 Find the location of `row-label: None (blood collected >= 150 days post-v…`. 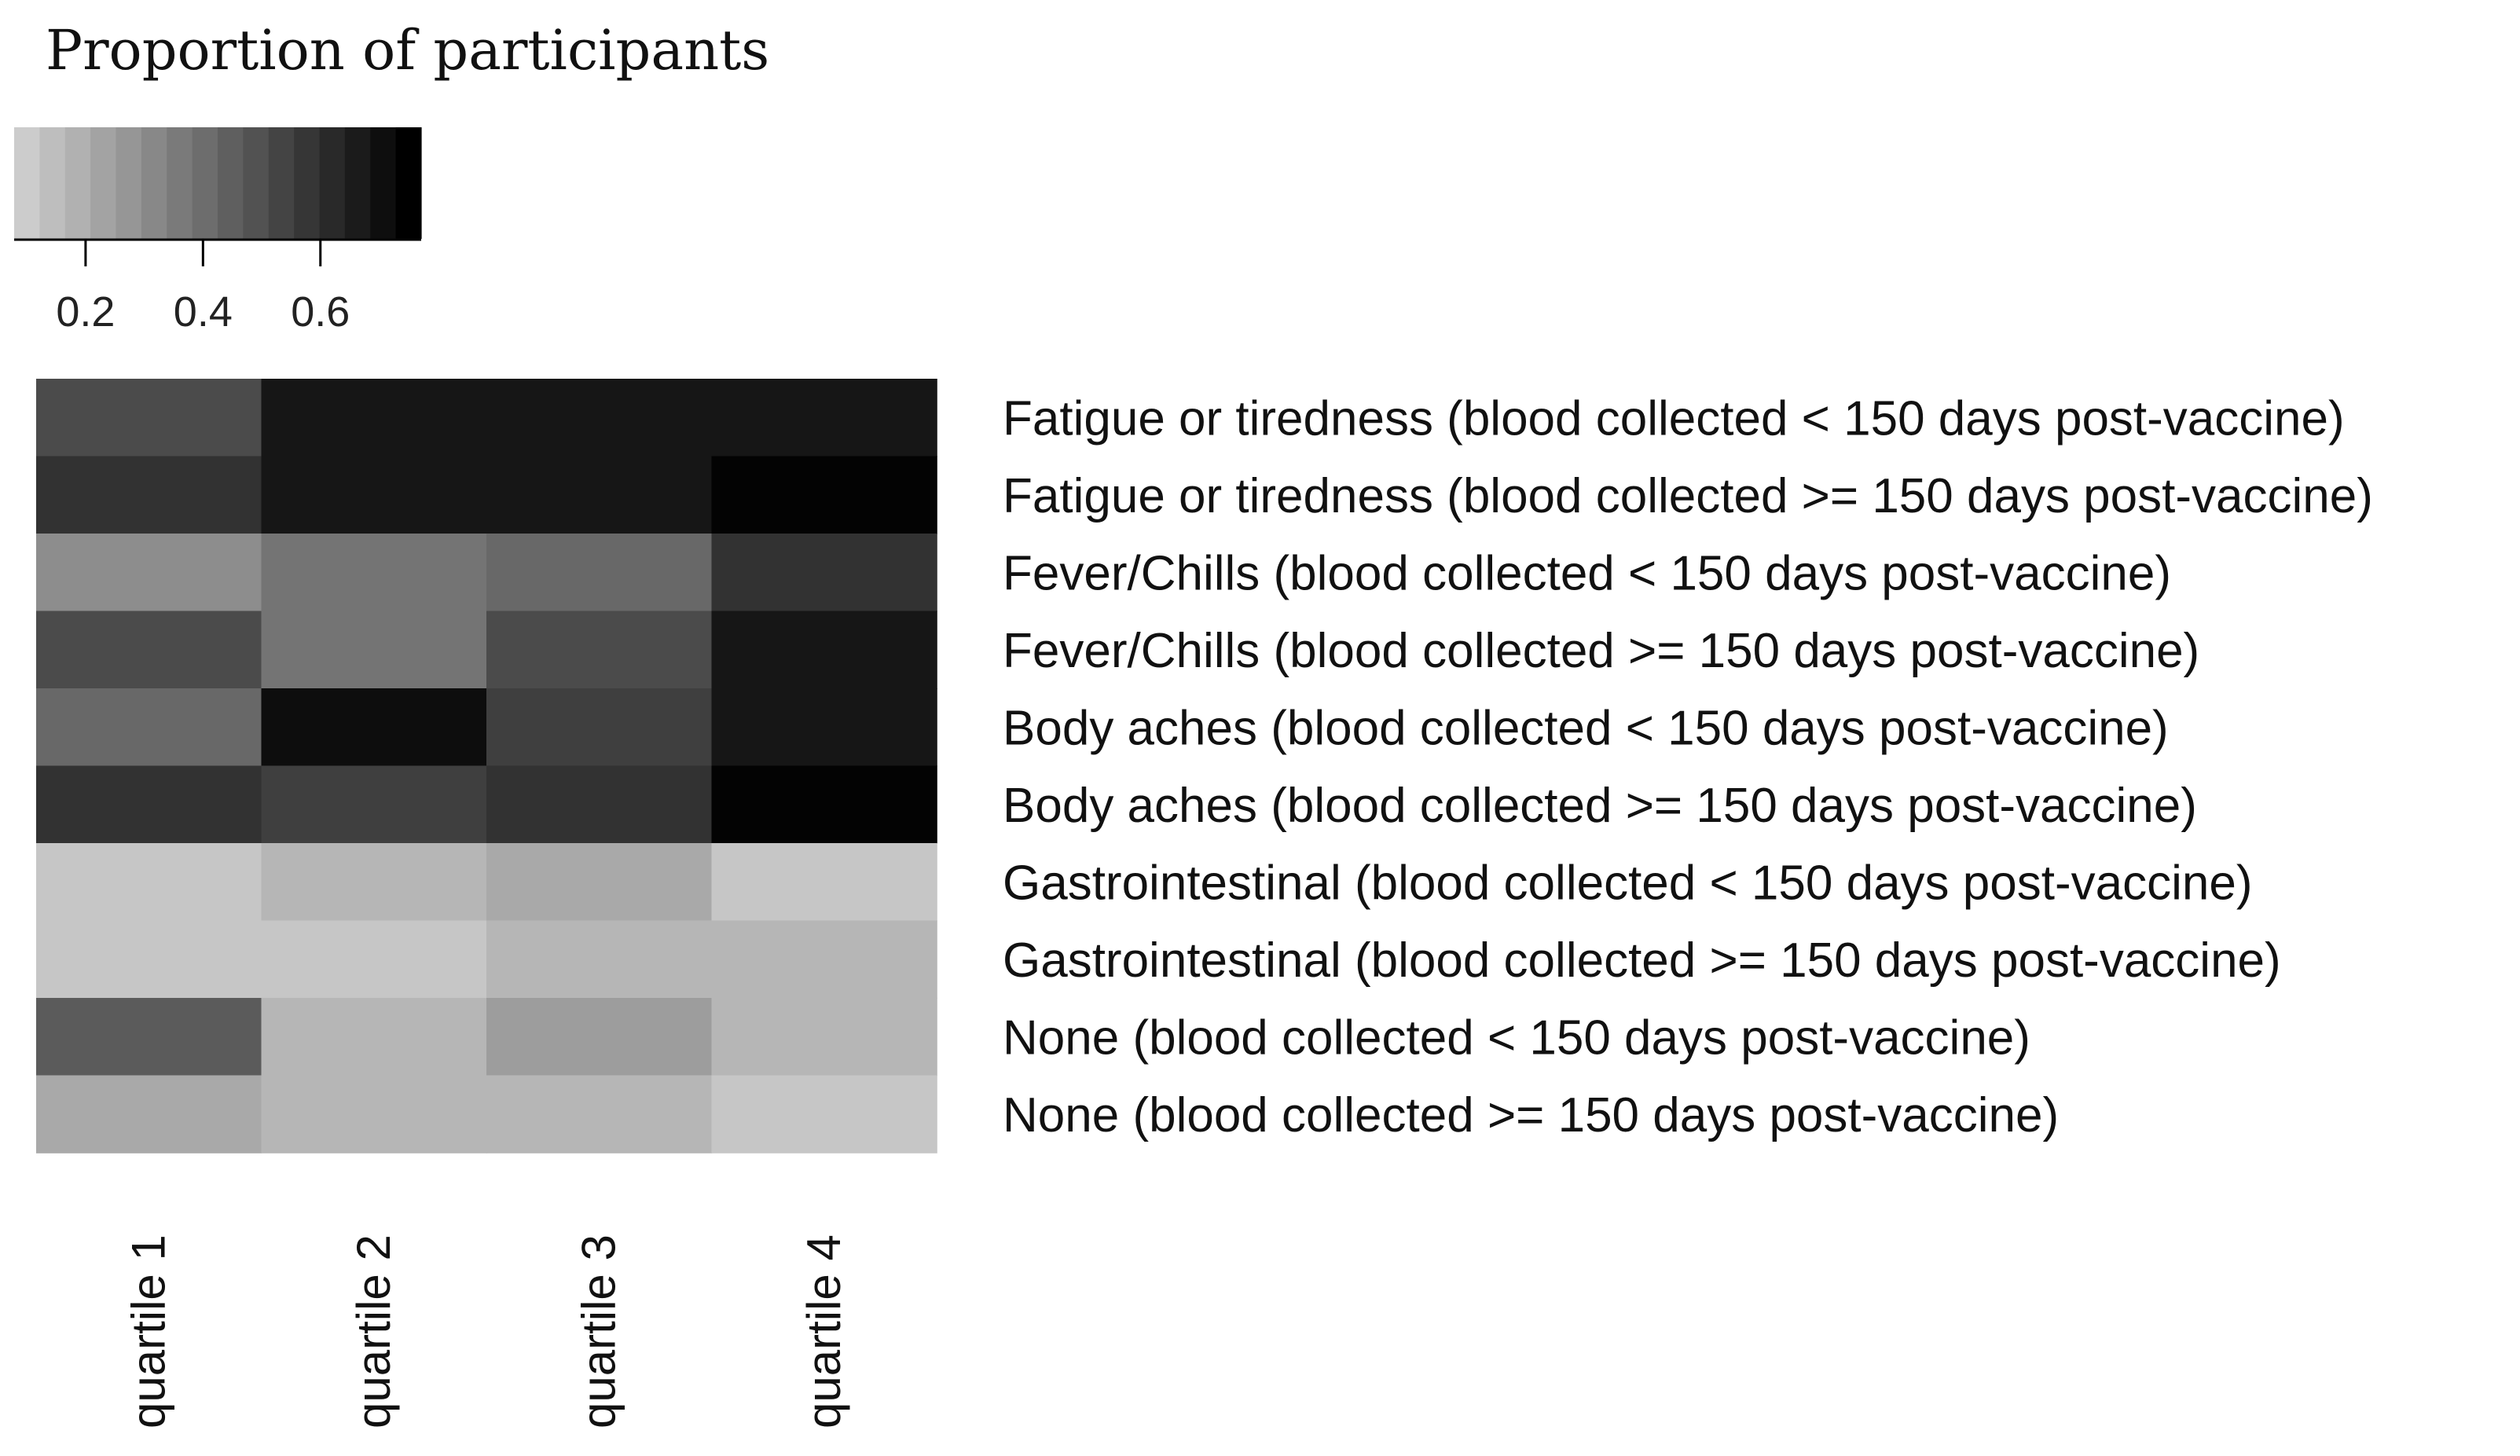

row-label: None (blood collected >= 150 days post-v… is located at coordinates (1531, 1115).